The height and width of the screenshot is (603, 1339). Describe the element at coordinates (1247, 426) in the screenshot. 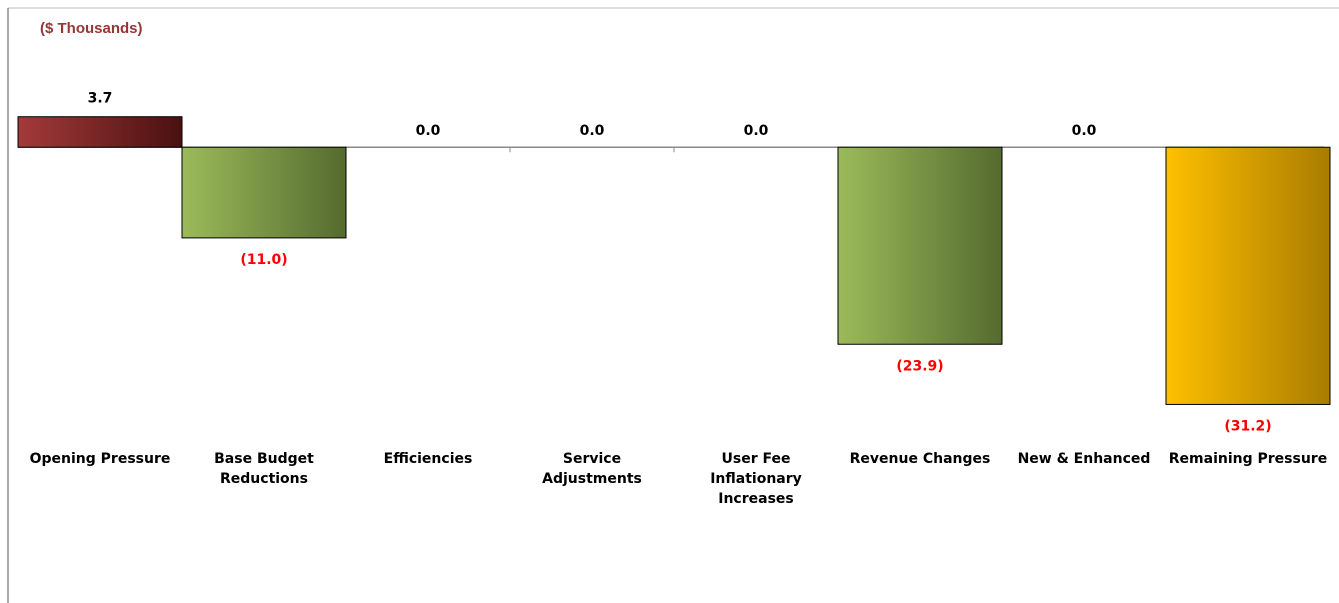

I see `value-label: (31.2)` at that location.